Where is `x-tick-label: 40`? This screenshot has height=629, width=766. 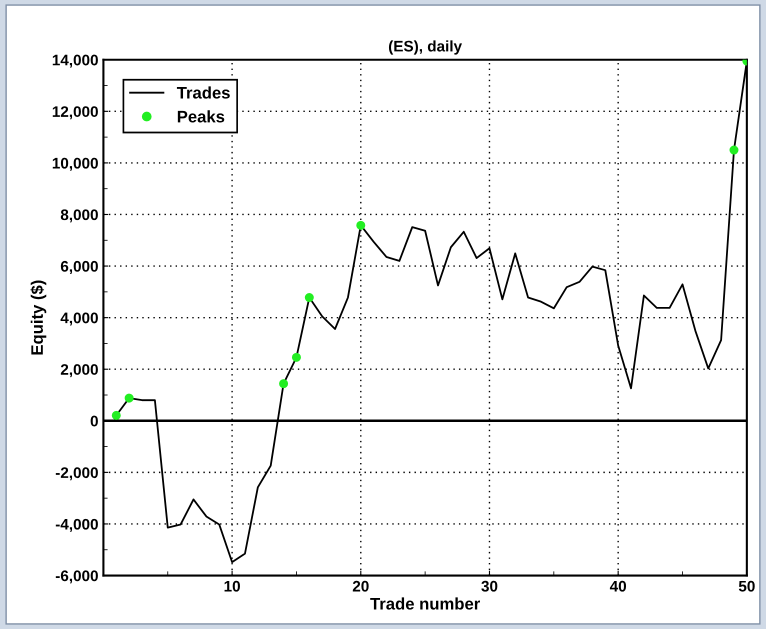
x-tick-label: 40 is located at coordinates (618, 586).